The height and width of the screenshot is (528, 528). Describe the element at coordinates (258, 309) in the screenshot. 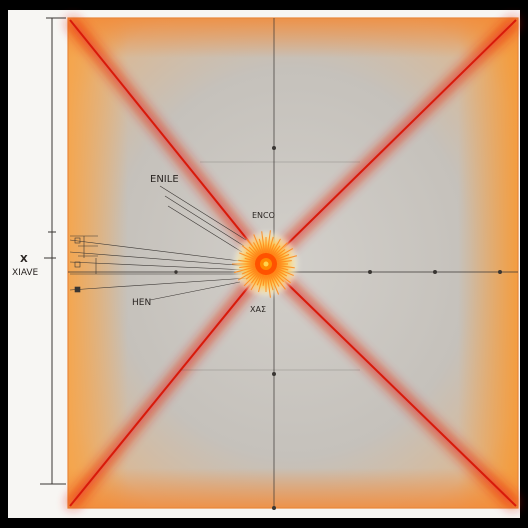

I see `label-center-lower: ΧΑΣ` at that location.